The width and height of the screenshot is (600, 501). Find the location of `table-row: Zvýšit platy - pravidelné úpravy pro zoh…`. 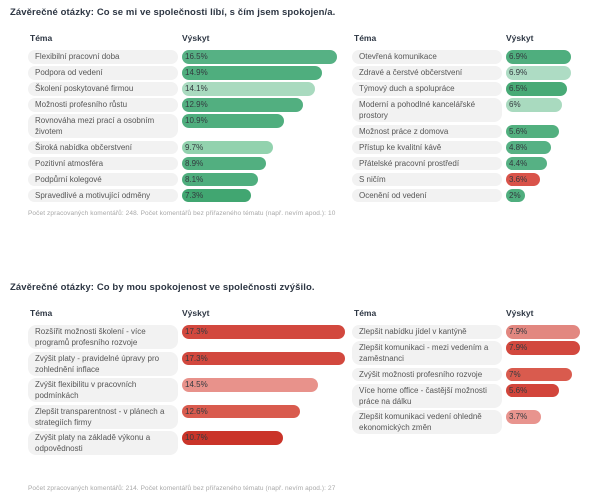

table-row: Zvýšit platy - pravidelné úpravy pro zoh… is located at coordinates (190, 363).